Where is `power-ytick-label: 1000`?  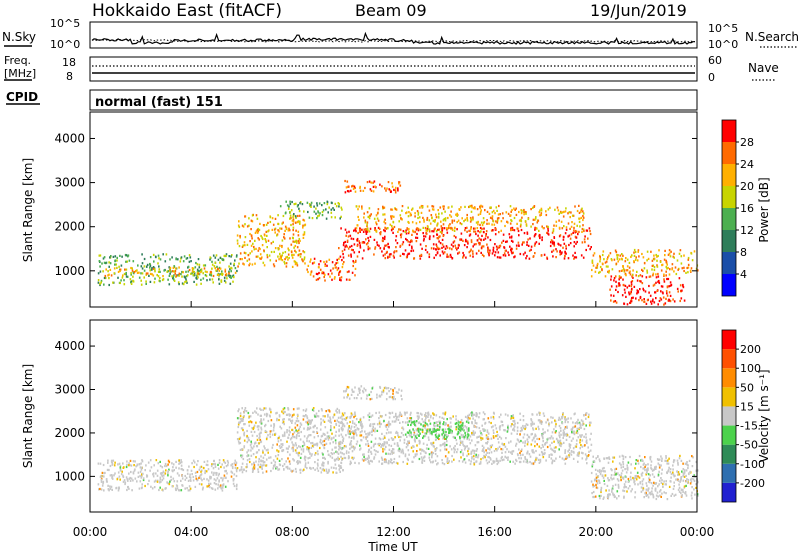
power-ytick-label: 1000 is located at coordinates (69, 271).